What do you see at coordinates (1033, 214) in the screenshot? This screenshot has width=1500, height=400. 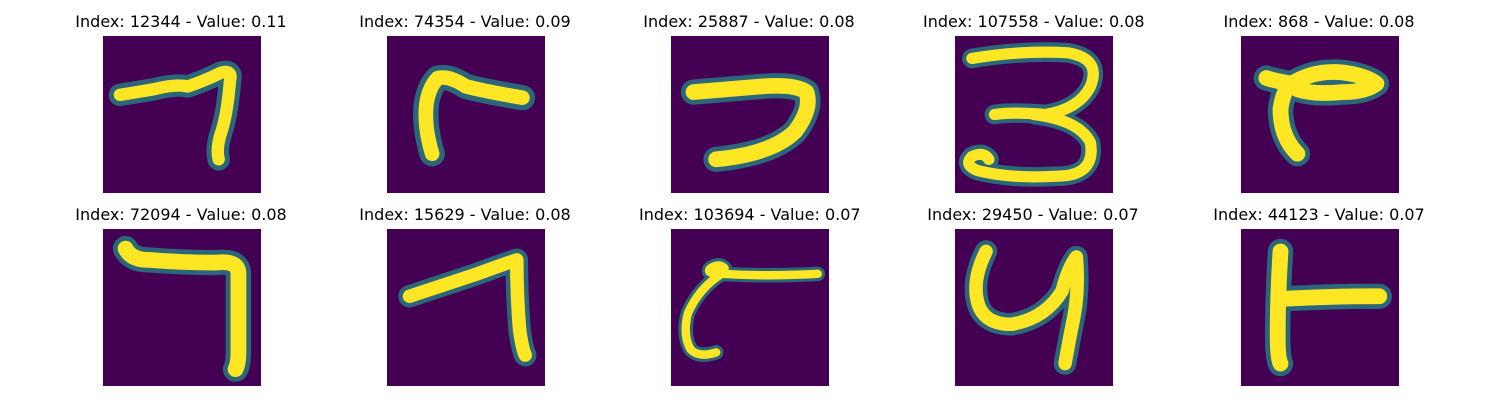 I see `panel-title: Index: 29450 - Value: 0.07` at bounding box center [1033, 214].